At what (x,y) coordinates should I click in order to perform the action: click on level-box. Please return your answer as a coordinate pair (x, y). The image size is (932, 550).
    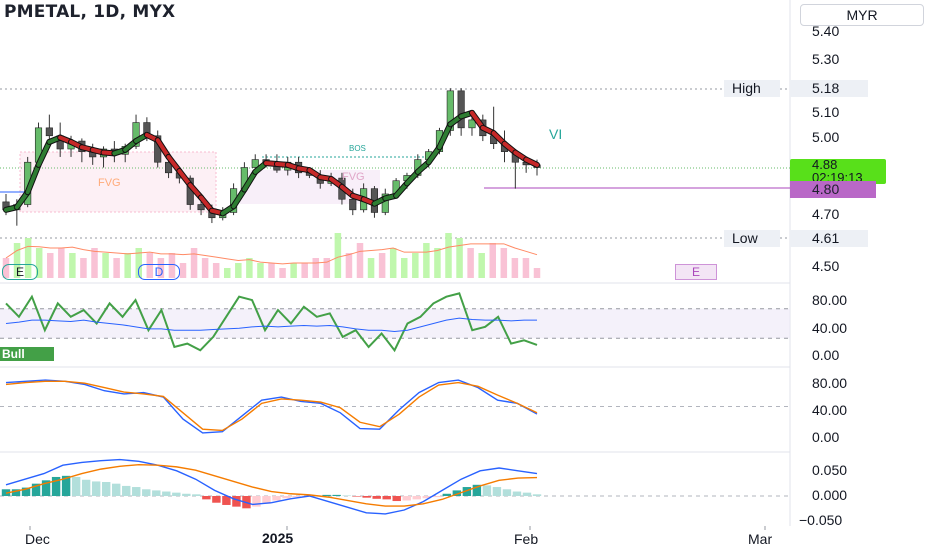
    Looking at the image, I should click on (833, 189).